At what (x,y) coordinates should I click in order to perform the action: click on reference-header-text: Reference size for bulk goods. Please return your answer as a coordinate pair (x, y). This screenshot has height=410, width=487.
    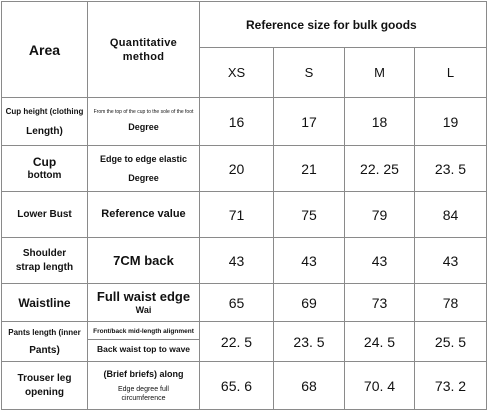
    Looking at the image, I should click on (331, 24).